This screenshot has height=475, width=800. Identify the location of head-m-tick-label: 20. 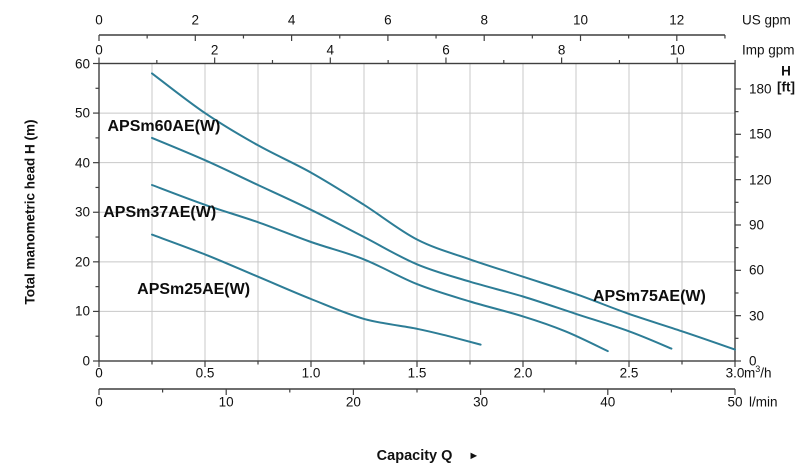
(82, 262).